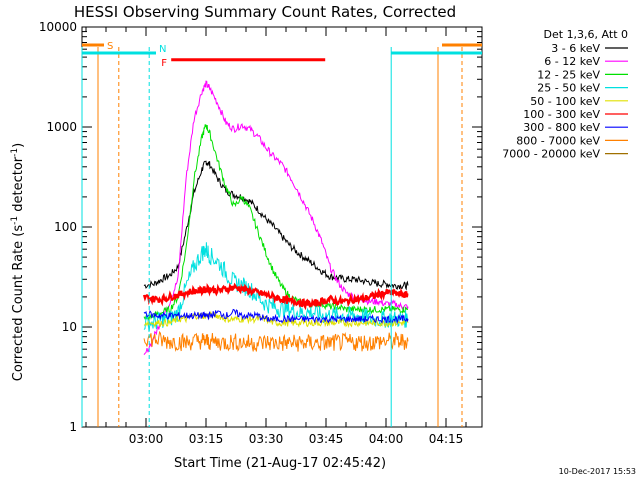 This screenshot has width=640, height=480. What do you see at coordinates (61, 127) in the screenshot?
I see `y-tick-label: 1000` at bounding box center [61, 127].